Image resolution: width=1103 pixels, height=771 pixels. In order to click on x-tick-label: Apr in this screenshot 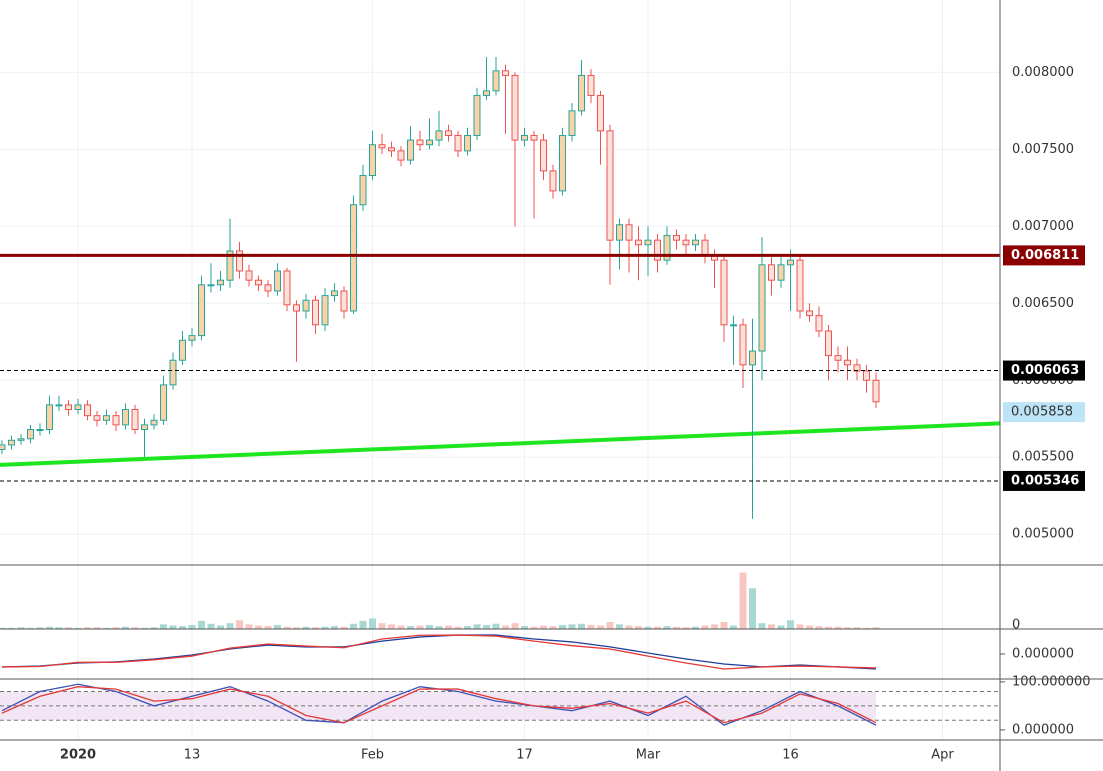, I will do `click(942, 755)`.